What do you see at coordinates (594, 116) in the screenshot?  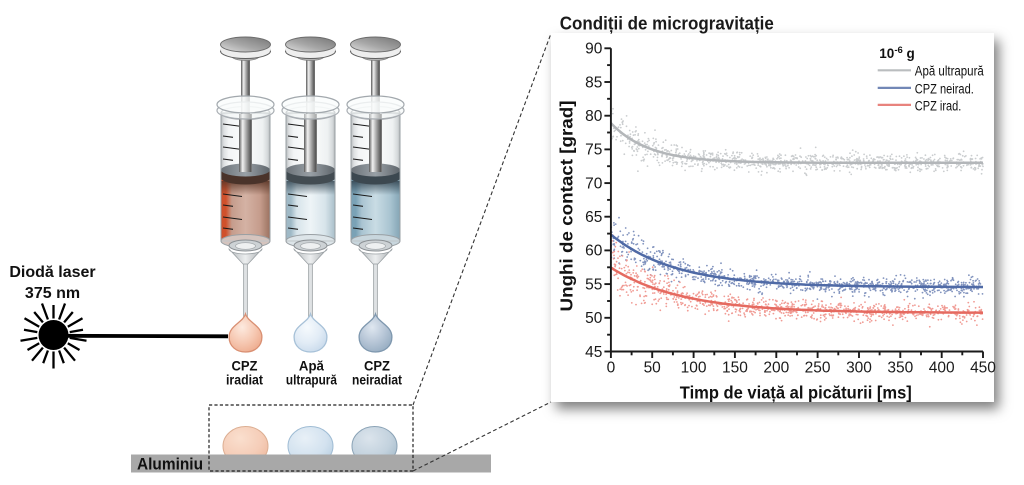 I see `svg-text: 80` at bounding box center [594, 116].